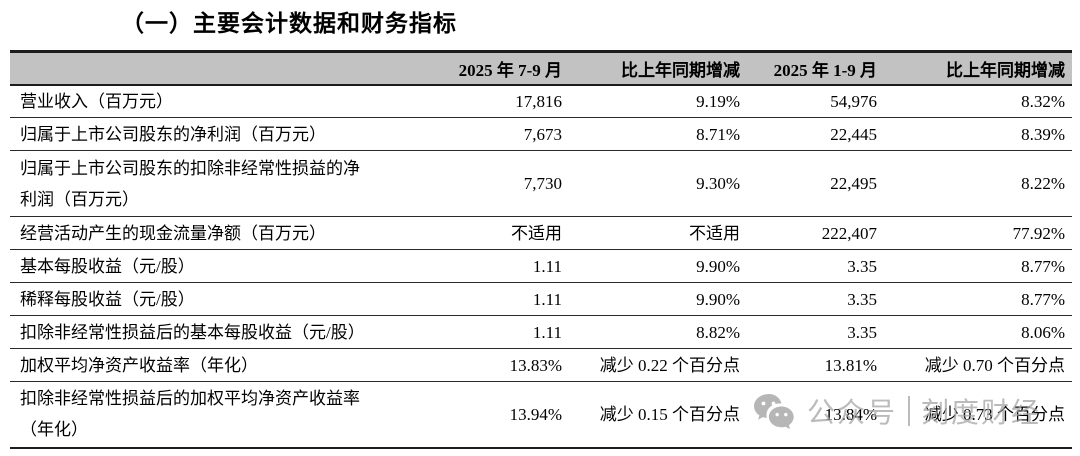  What do you see at coordinates (825, 70) in the screenshot?
I see `col-header-ytd-period: 2025 年 1-9 月` at bounding box center [825, 70].